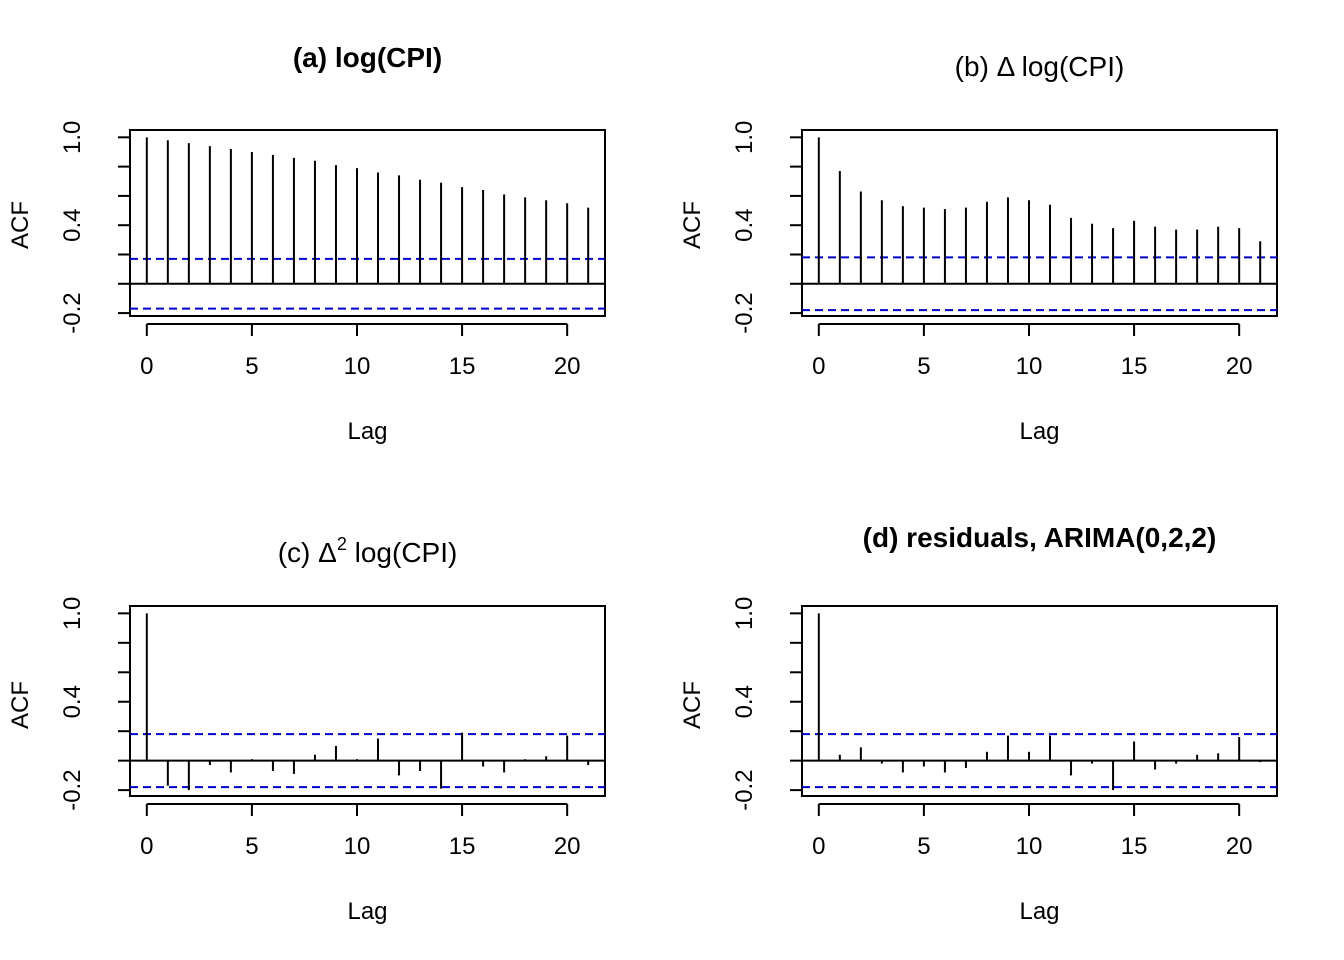  Describe the element at coordinates (1040, 66) in the screenshot. I see `panel-title: (b) Δ log(CPI)` at that location.